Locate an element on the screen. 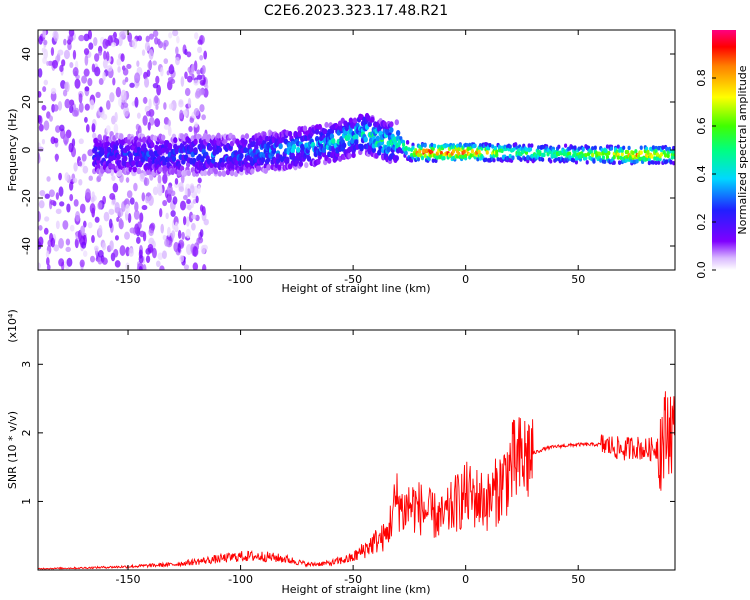 This screenshot has width=750, height=600. y-tick-label: 20 is located at coordinates (26, 102).